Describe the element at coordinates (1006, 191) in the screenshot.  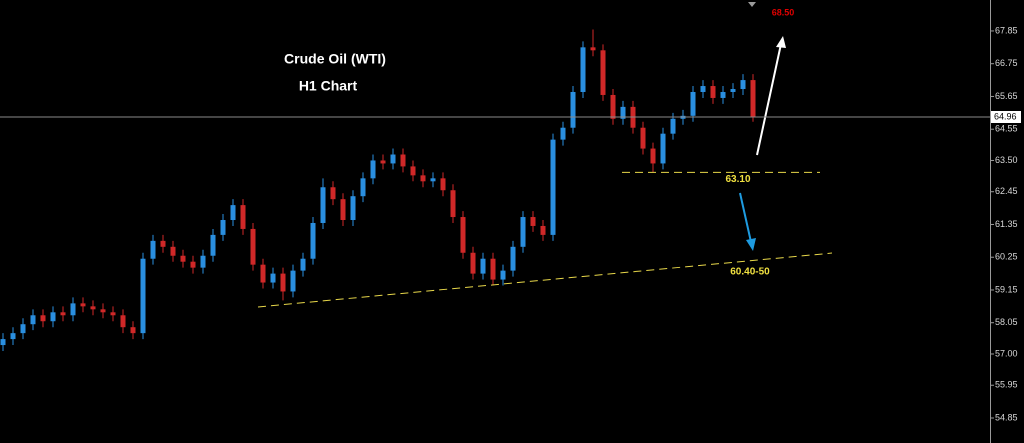
I see `y-tick-label: 62.45` at that location.